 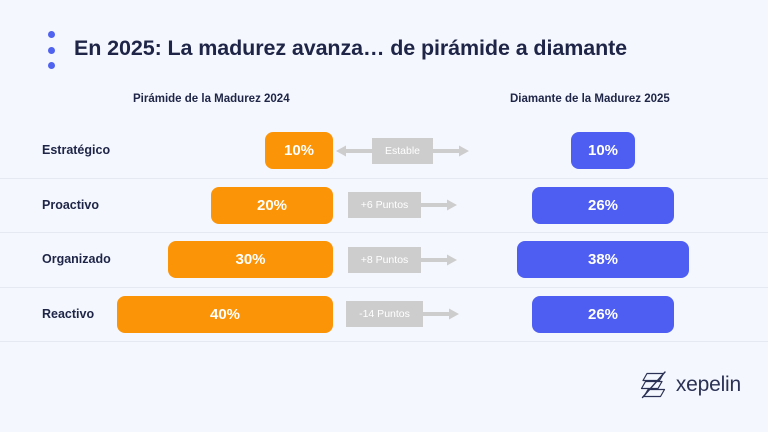 What do you see at coordinates (225, 314) in the screenshot?
I see `bar-2024: 40%` at bounding box center [225, 314].